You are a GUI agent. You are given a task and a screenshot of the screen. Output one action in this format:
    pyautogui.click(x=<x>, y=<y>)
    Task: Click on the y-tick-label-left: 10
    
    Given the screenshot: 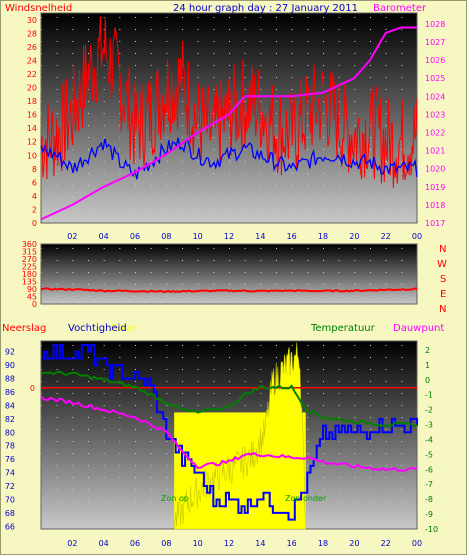 What is the action you would take?
    pyautogui.click(x=32, y=155)
    